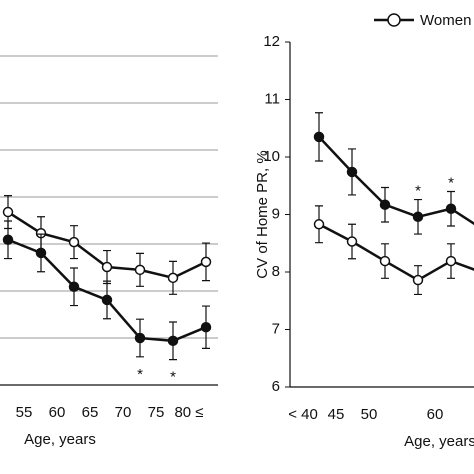  Describe the element at coordinates (276, 328) in the screenshot. I see `y-tick-label: 7` at that location.